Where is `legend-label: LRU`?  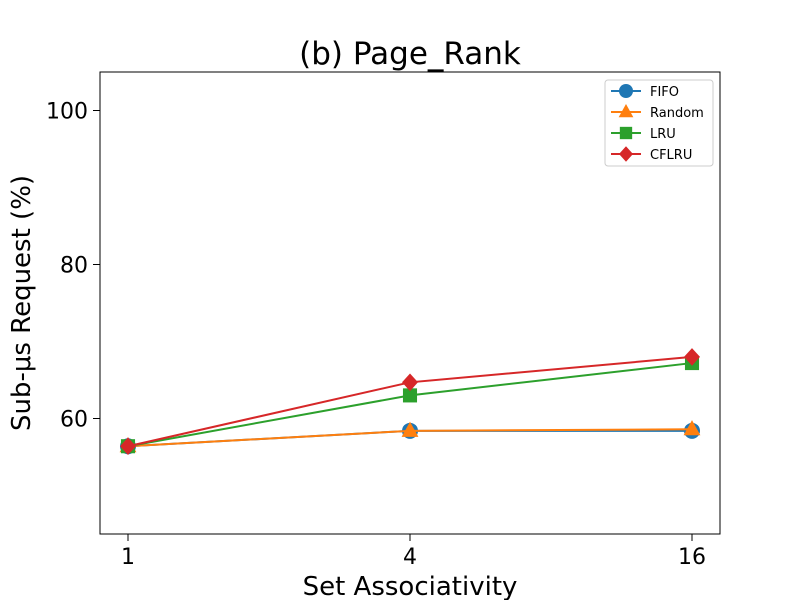 legend-label: LRU is located at coordinates (663, 134).